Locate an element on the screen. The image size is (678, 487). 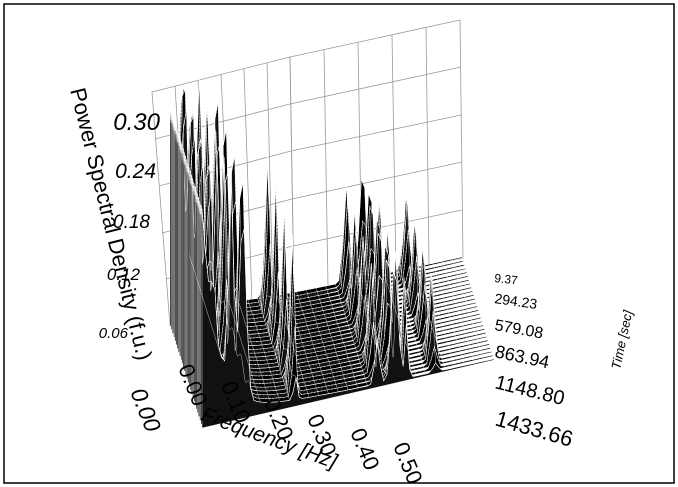
y-tick-label: 579.08 is located at coordinates (518, 329).